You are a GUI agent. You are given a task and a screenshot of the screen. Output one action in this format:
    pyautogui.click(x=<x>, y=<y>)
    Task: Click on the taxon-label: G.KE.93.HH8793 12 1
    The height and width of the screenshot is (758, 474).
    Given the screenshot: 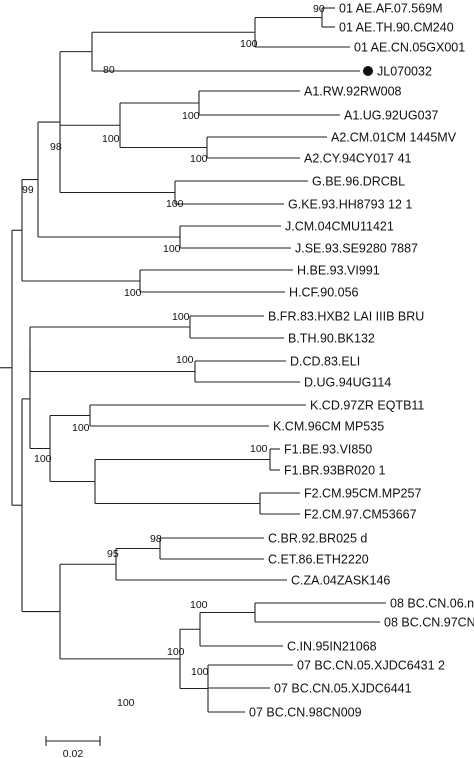 What is the action you would take?
    pyautogui.click(x=350, y=205)
    